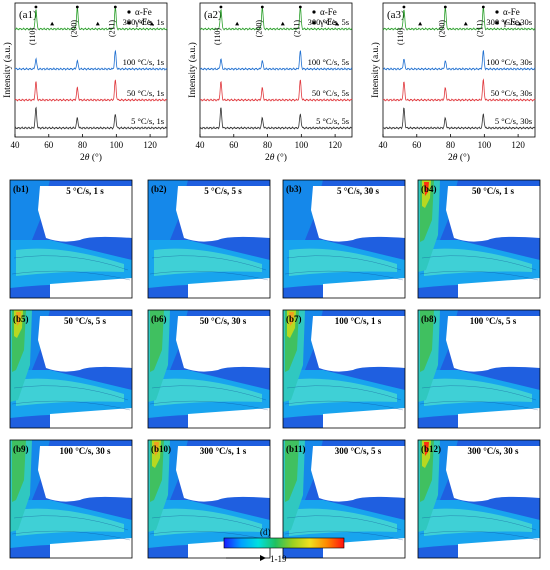 This screenshot has height=570, width=550. I want to click on colorbar-tag: (d), so click(265, 532).